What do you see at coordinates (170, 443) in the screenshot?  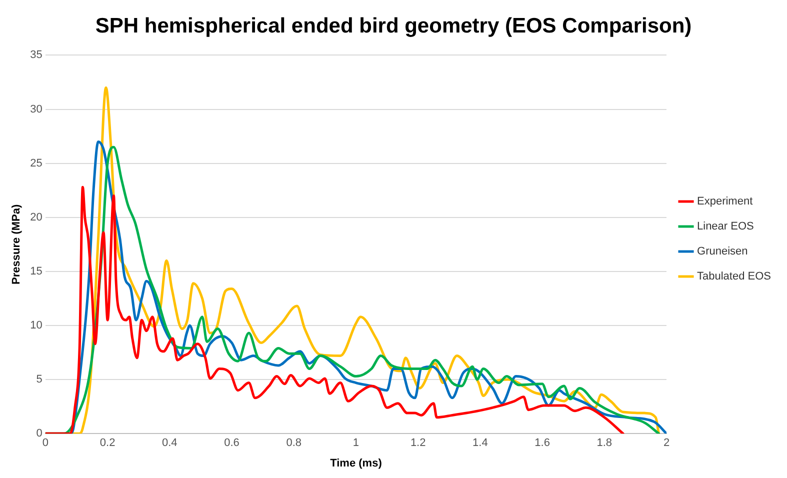 I see `x-tick-label: 0.4` at bounding box center [170, 443].